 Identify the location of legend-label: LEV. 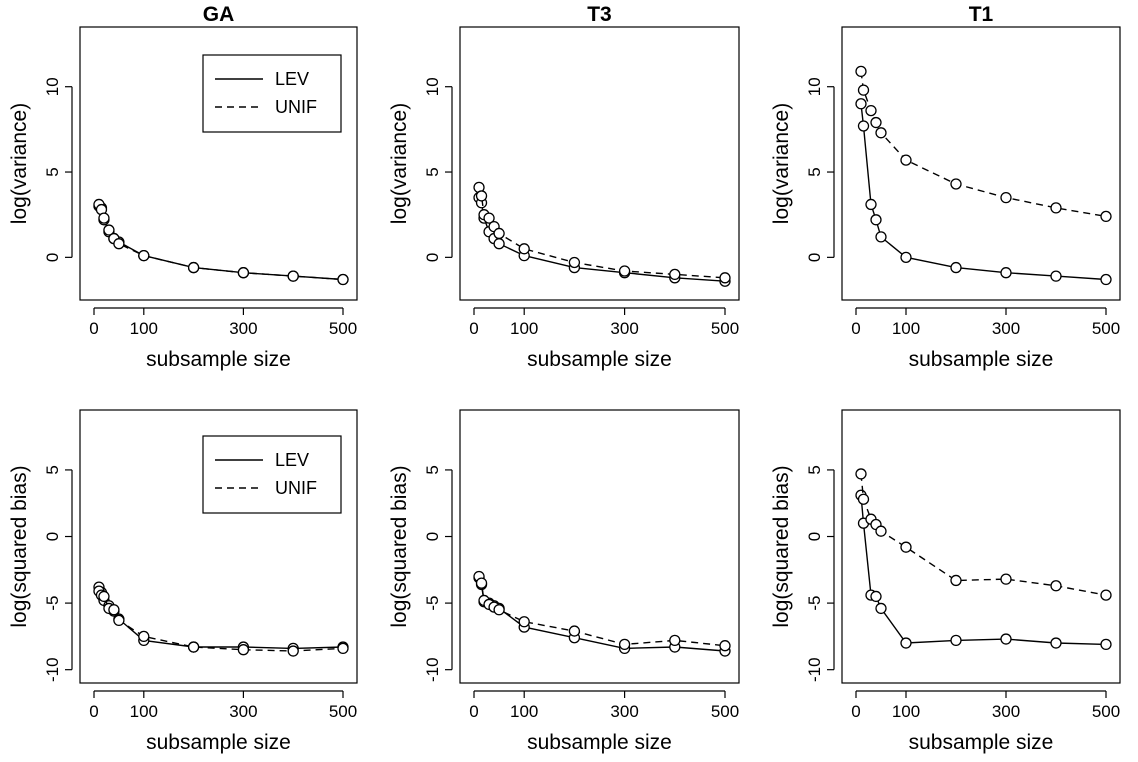
(292, 460).